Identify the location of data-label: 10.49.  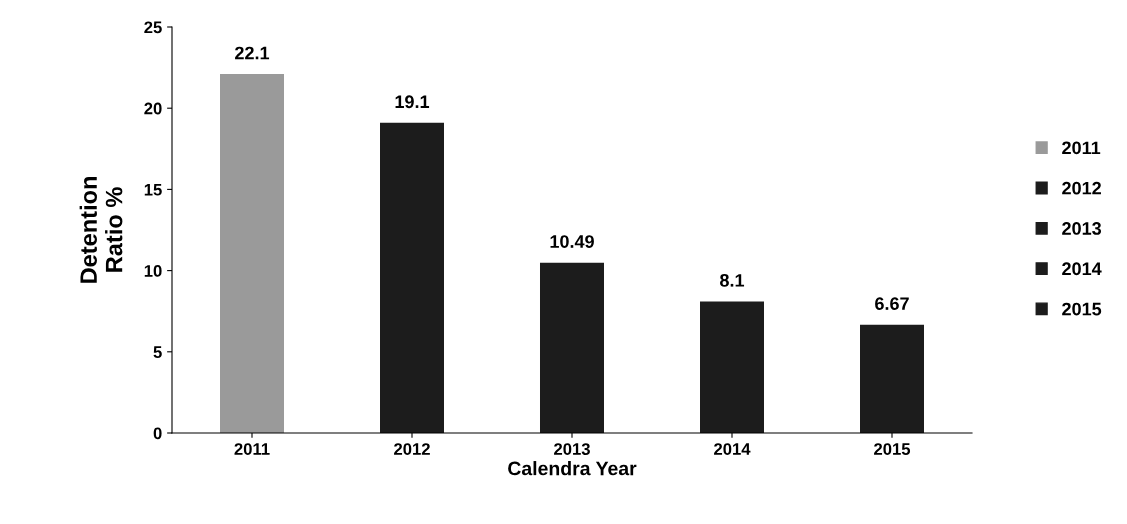
(572, 241).